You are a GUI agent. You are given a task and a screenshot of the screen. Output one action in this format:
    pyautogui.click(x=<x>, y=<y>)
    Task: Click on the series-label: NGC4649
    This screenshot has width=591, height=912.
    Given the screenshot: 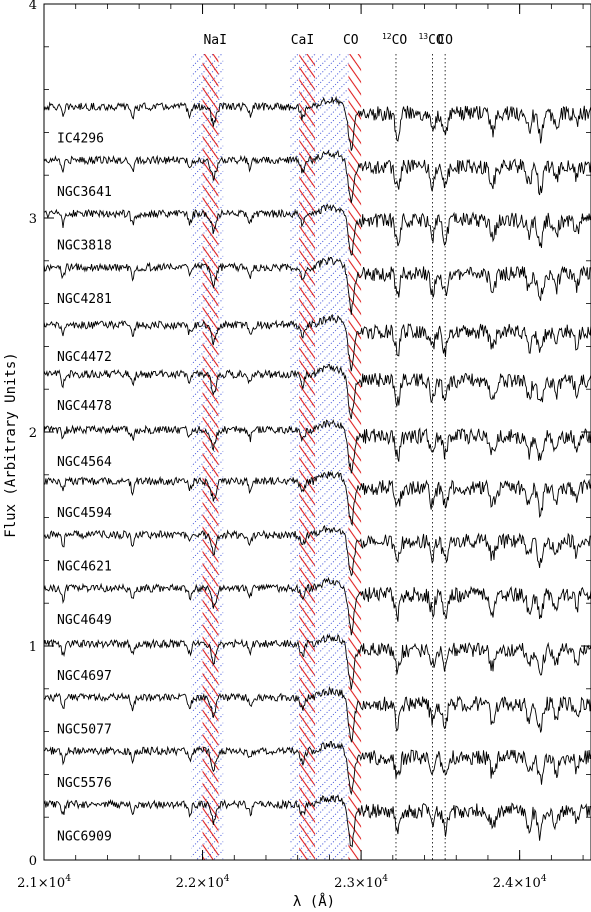 What is the action you would take?
    pyautogui.click(x=84, y=620)
    